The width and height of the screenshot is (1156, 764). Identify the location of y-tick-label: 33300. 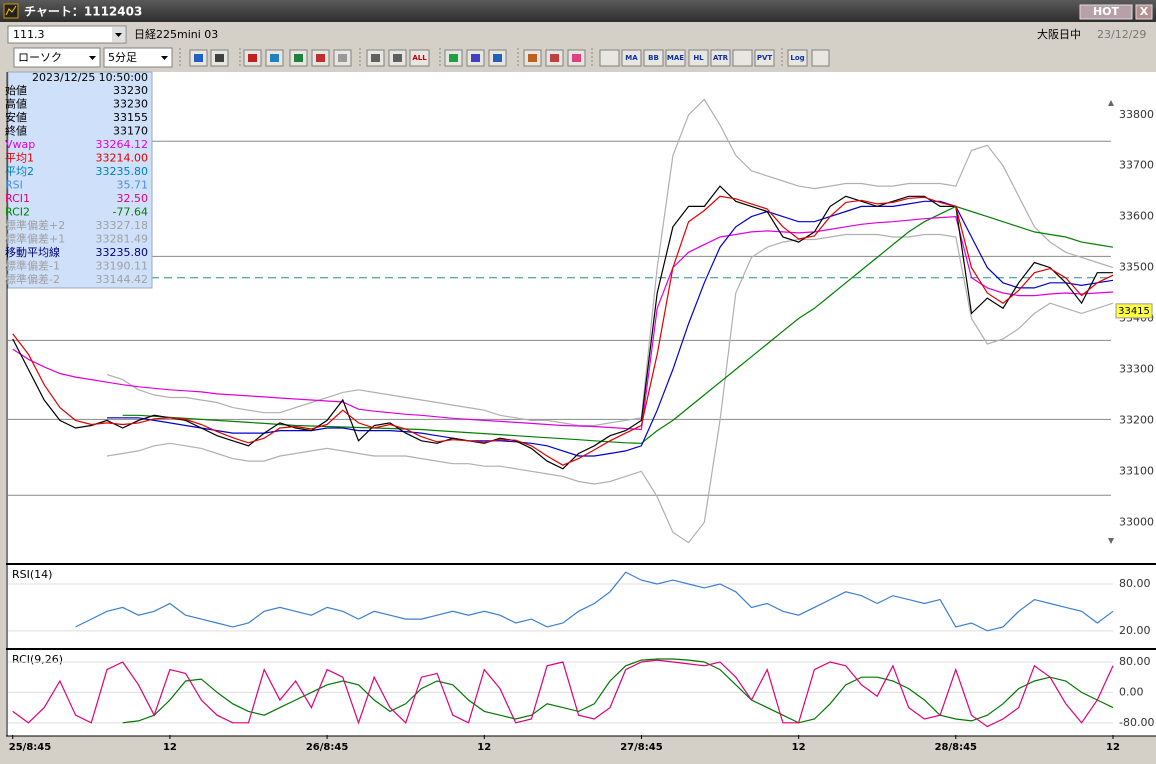
(1136, 368).